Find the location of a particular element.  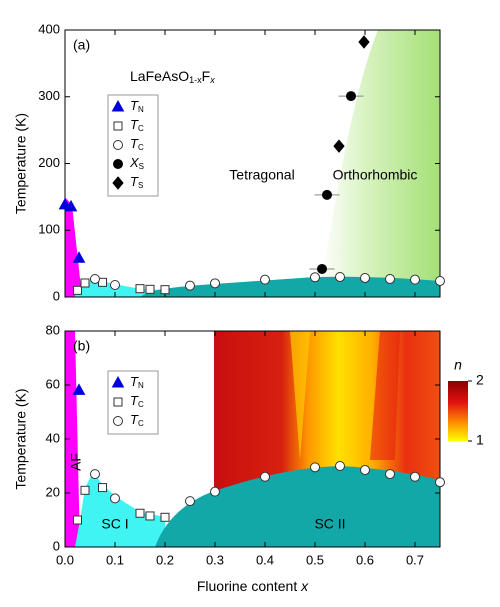

colorbar-tick-label: 1 is located at coordinates (480, 440).